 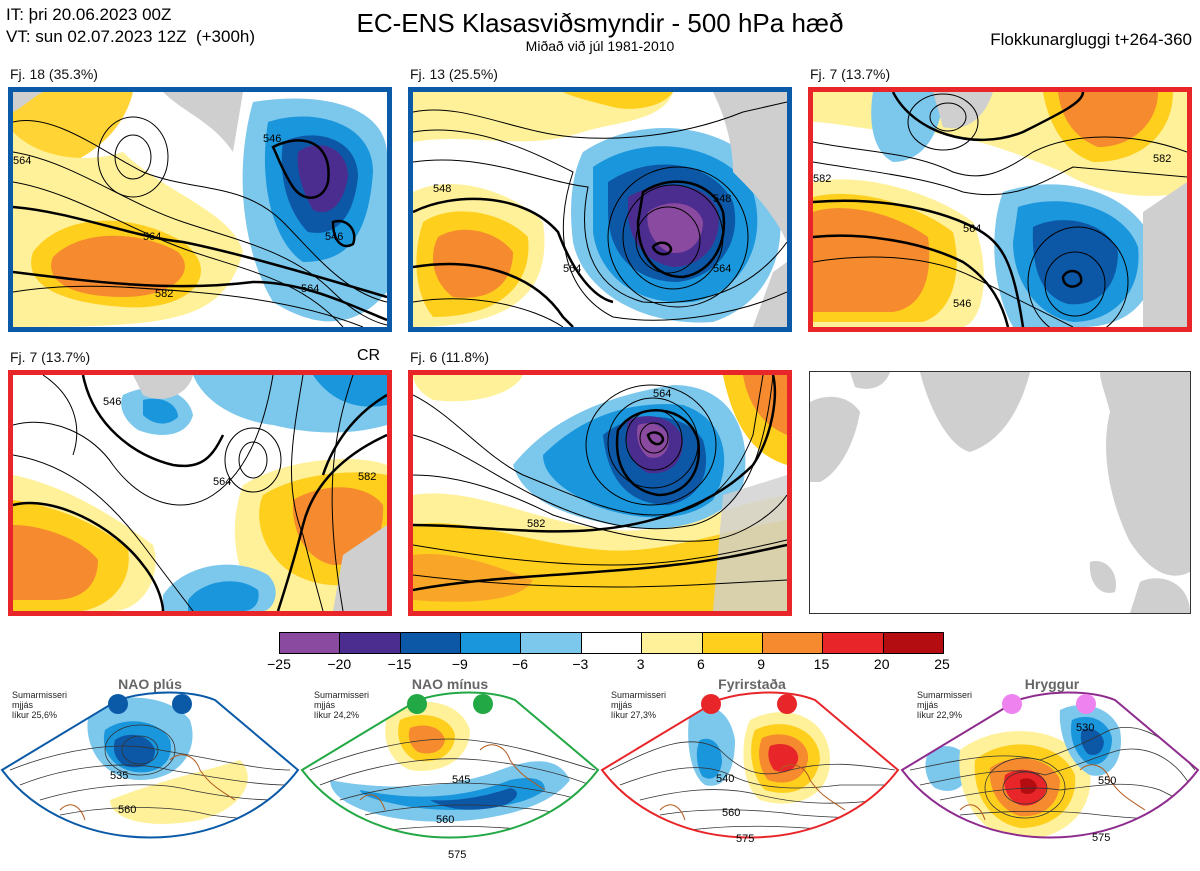 I want to click on cluster-panel-5: 564 582, so click(x=600, y=493).